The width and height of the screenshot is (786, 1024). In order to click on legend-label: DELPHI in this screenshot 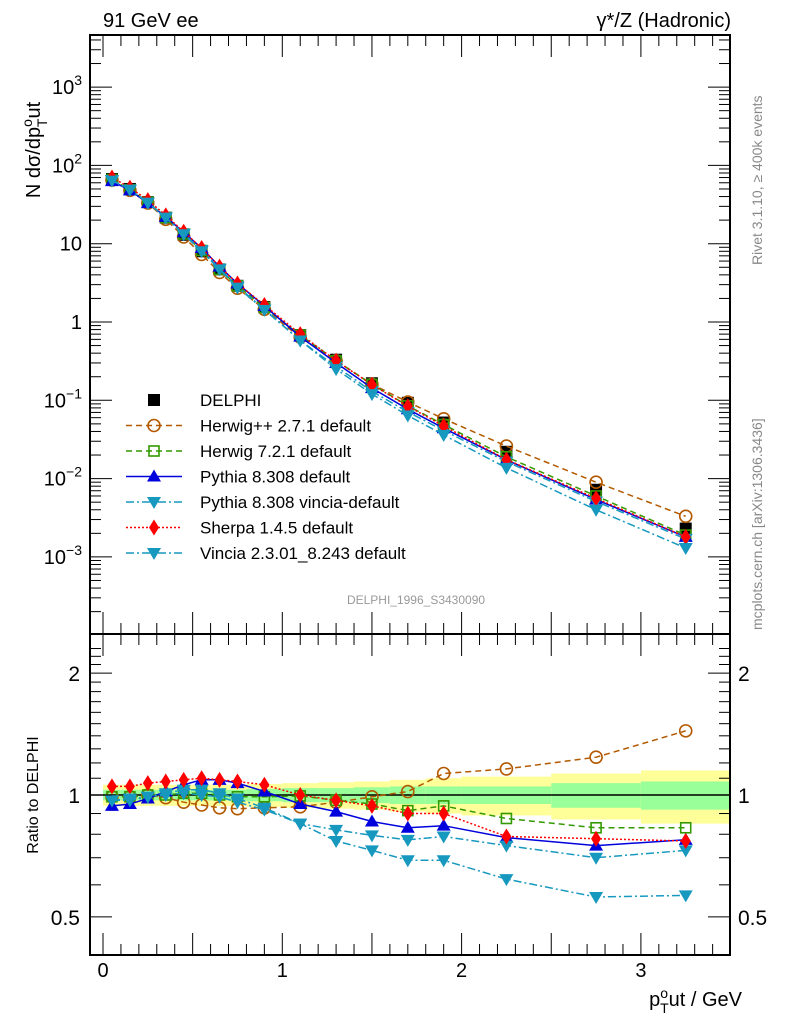, I will do `click(230, 400)`.